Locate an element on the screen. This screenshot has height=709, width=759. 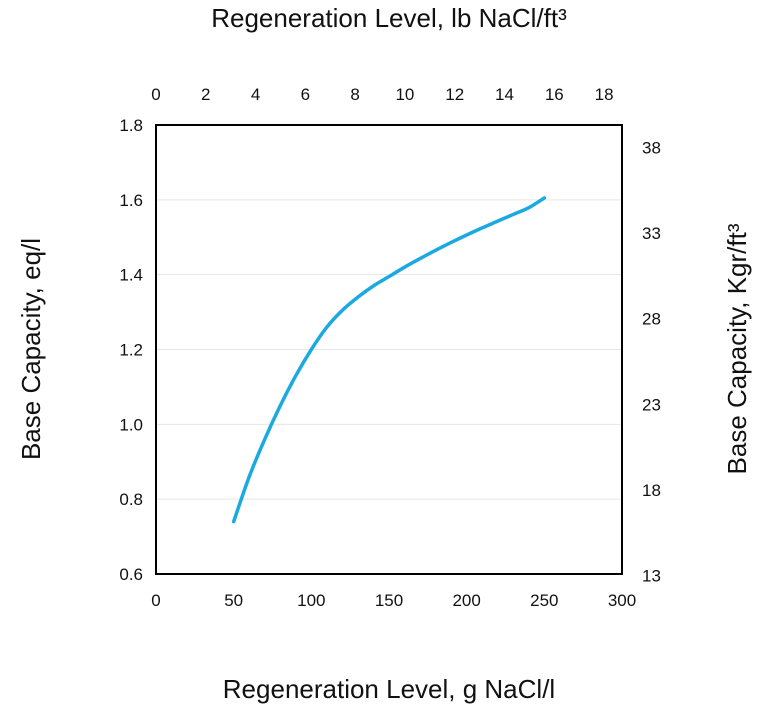
x2-axis-tick-label: 4 is located at coordinates (255, 94).